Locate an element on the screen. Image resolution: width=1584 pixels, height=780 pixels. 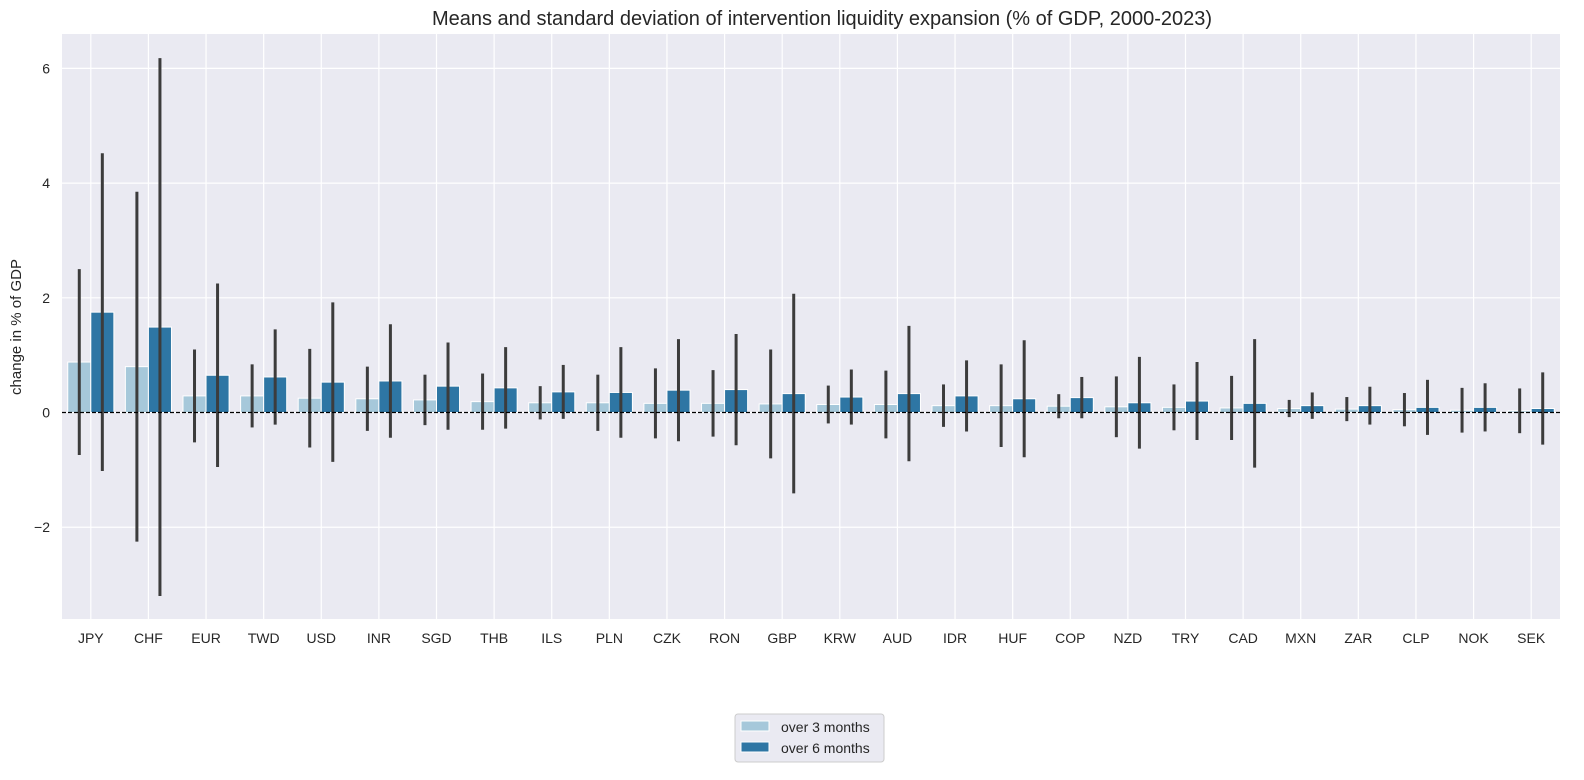
x-tick-label-czk: CZK is located at coordinates (667, 638).